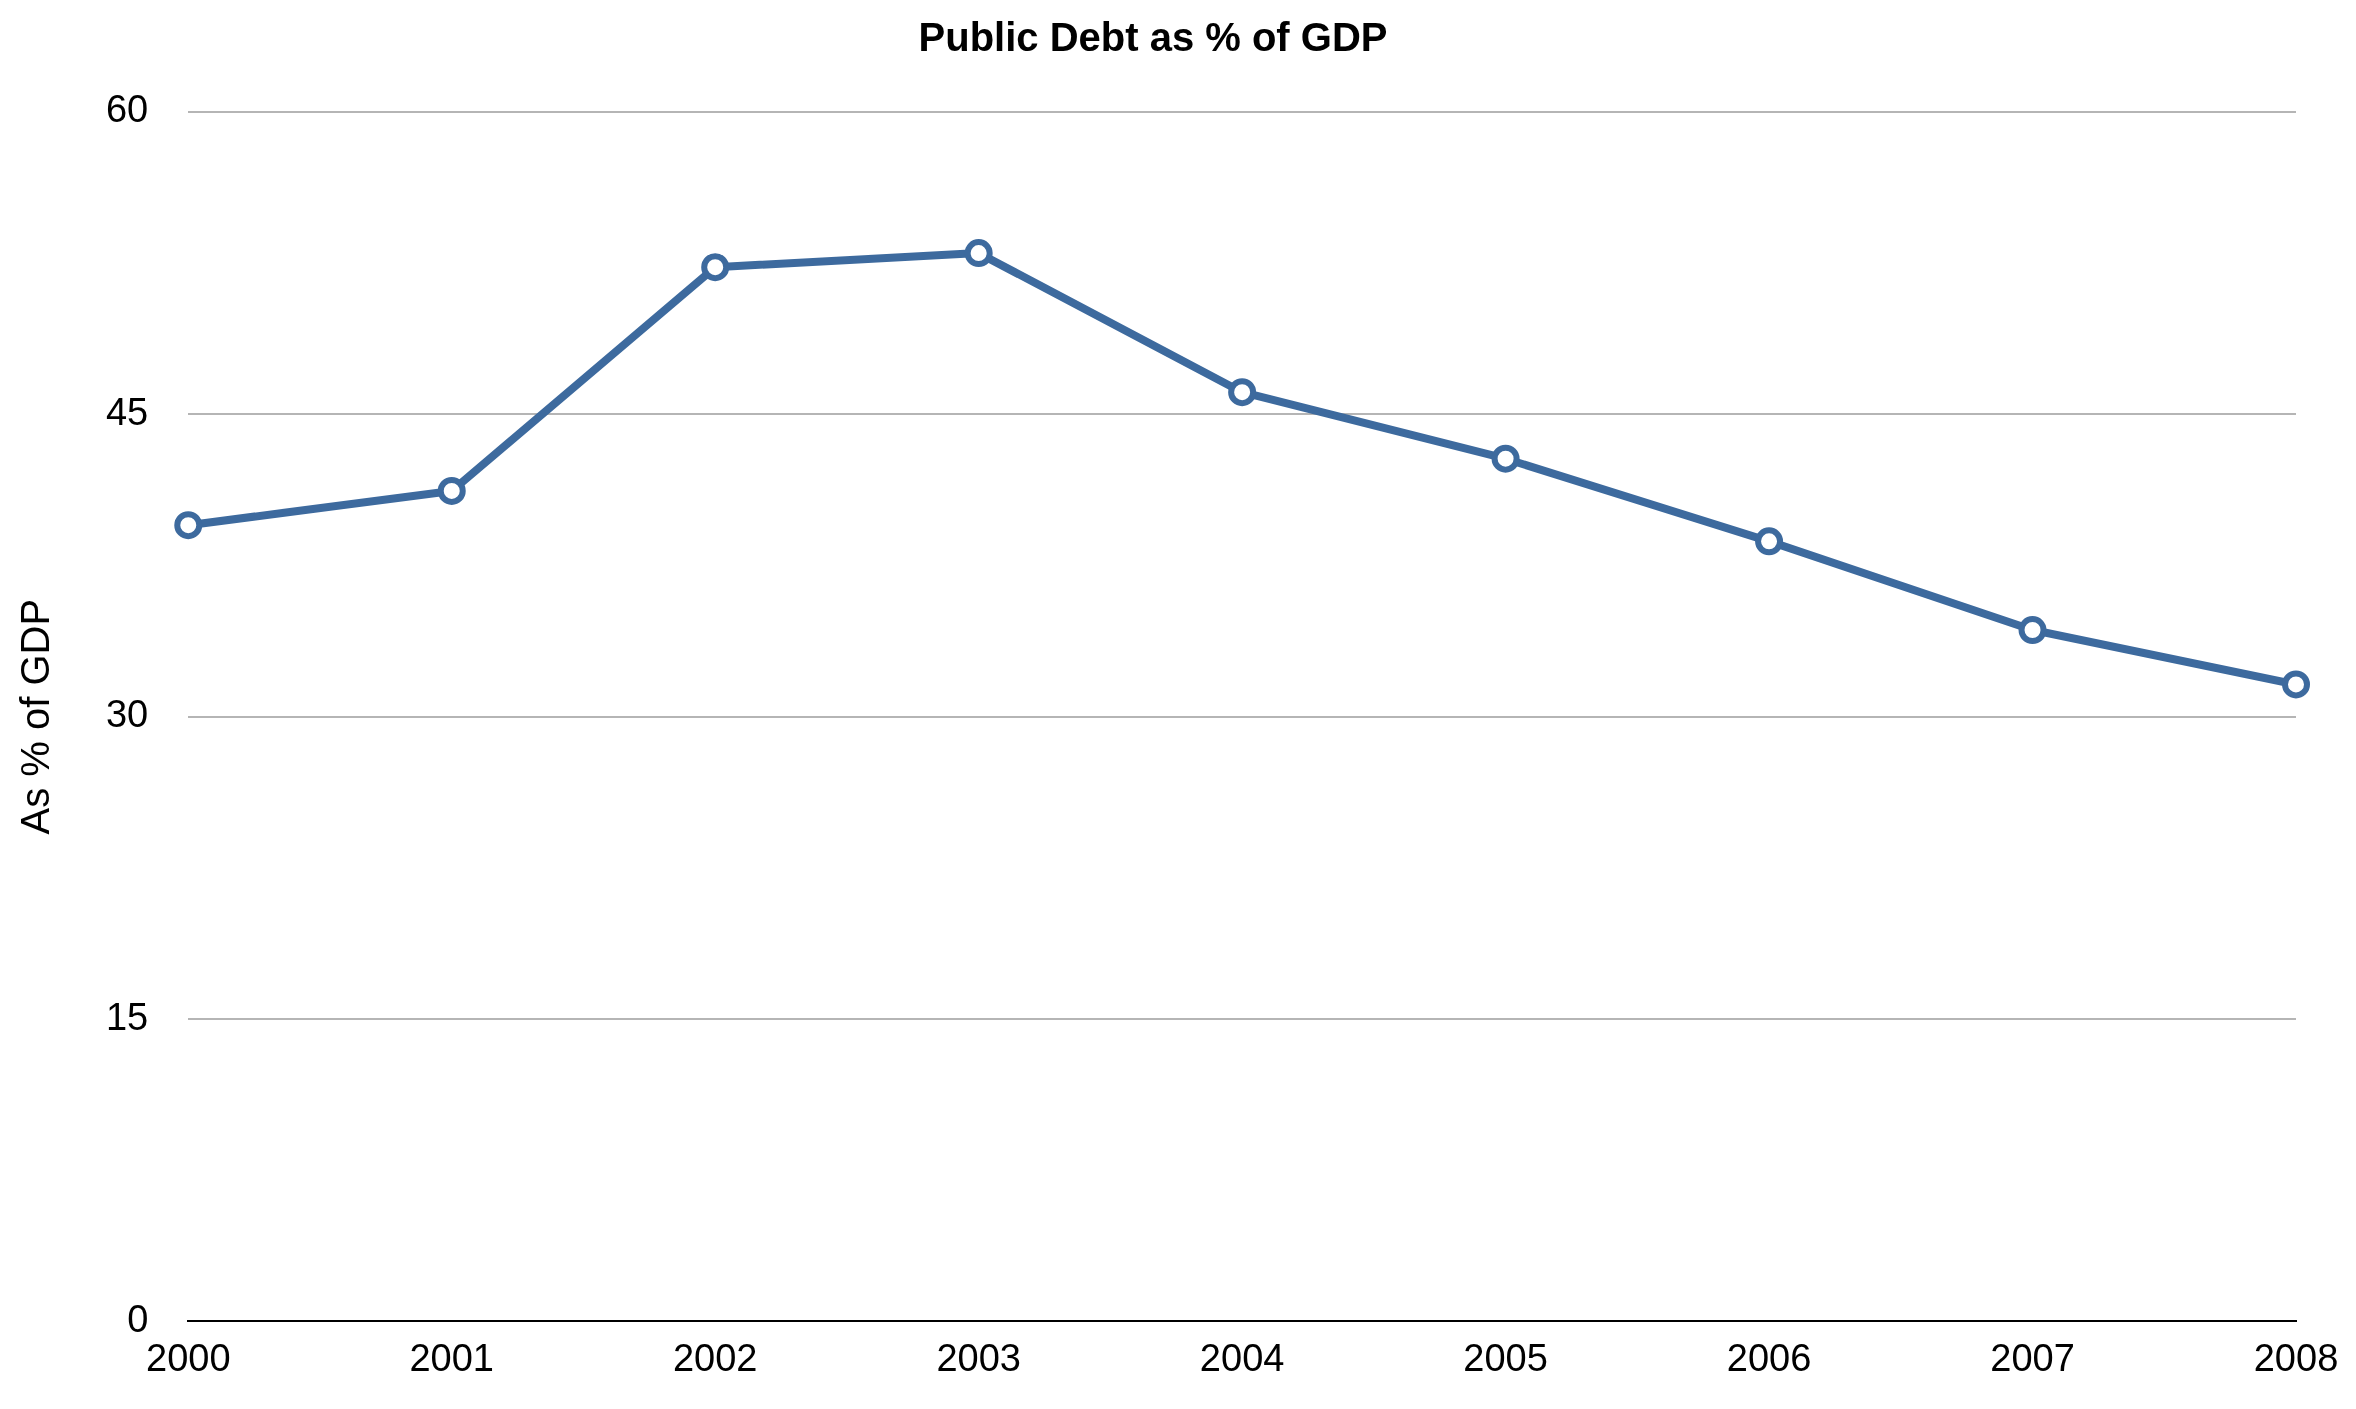 Image resolution: width=2356 pixels, height=1409 pixels. What do you see at coordinates (1242, 1357) in the screenshot?
I see `x-tick-label: 2004` at bounding box center [1242, 1357].